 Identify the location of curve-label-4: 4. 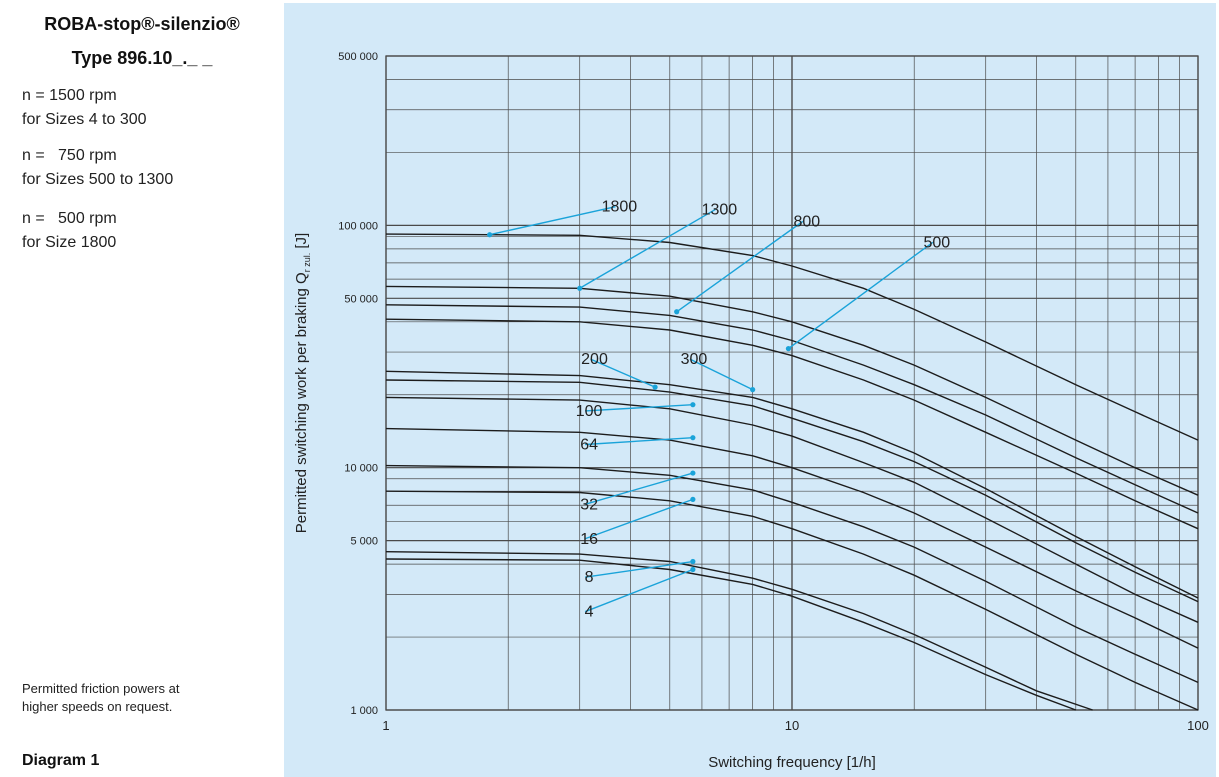
(589, 612).